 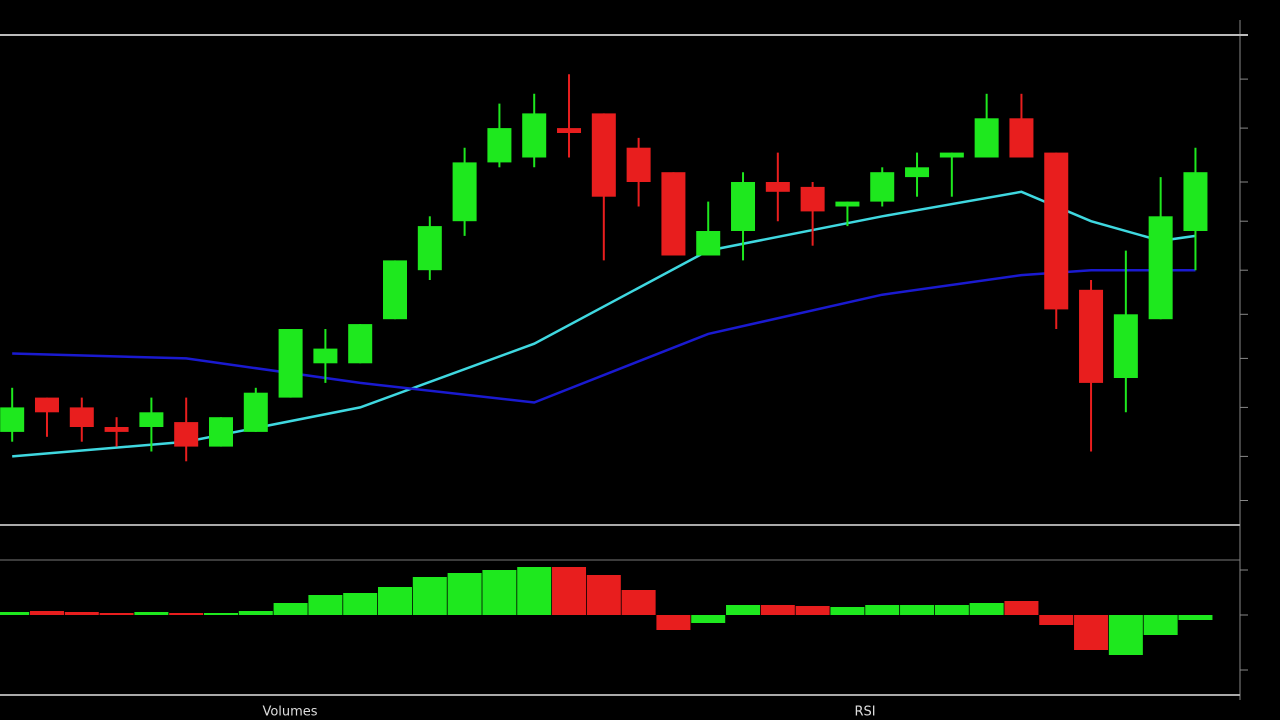 What do you see at coordinates (289, 712) in the screenshot?
I see `panel-label: Volumes` at bounding box center [289, 712].